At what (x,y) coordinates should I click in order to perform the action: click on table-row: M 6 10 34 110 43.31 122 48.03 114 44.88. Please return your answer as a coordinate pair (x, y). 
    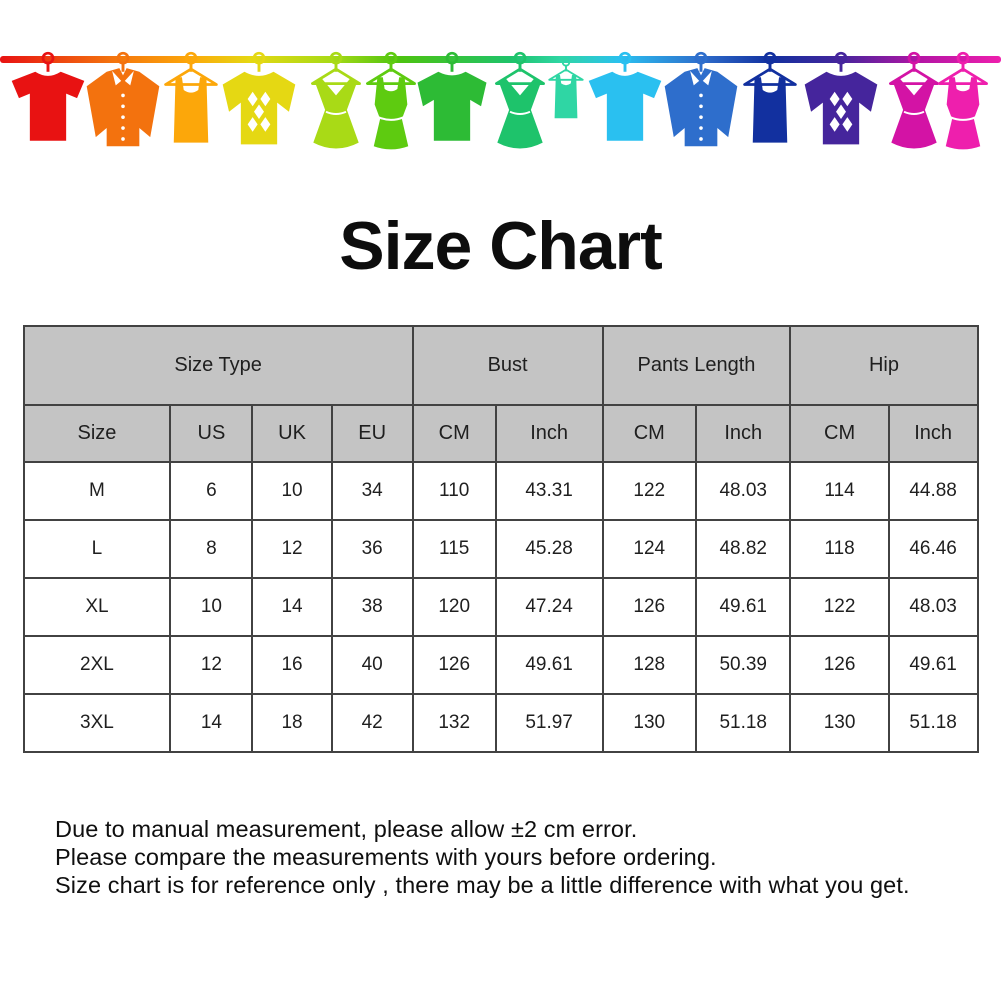
    Looking at the image, I should click on (500, 491).